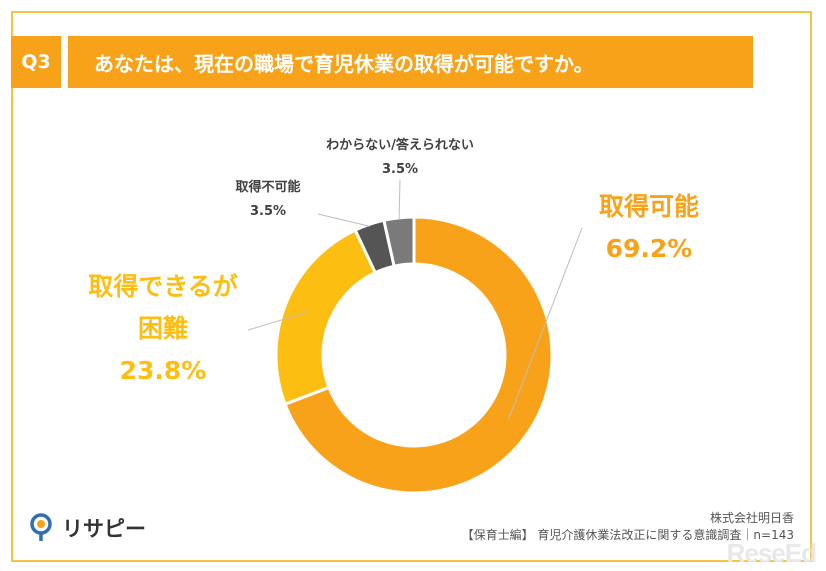 This screenshot has width=826, height=571. I want to click on label-difficult-value: 23.8%, so click(163, 370).